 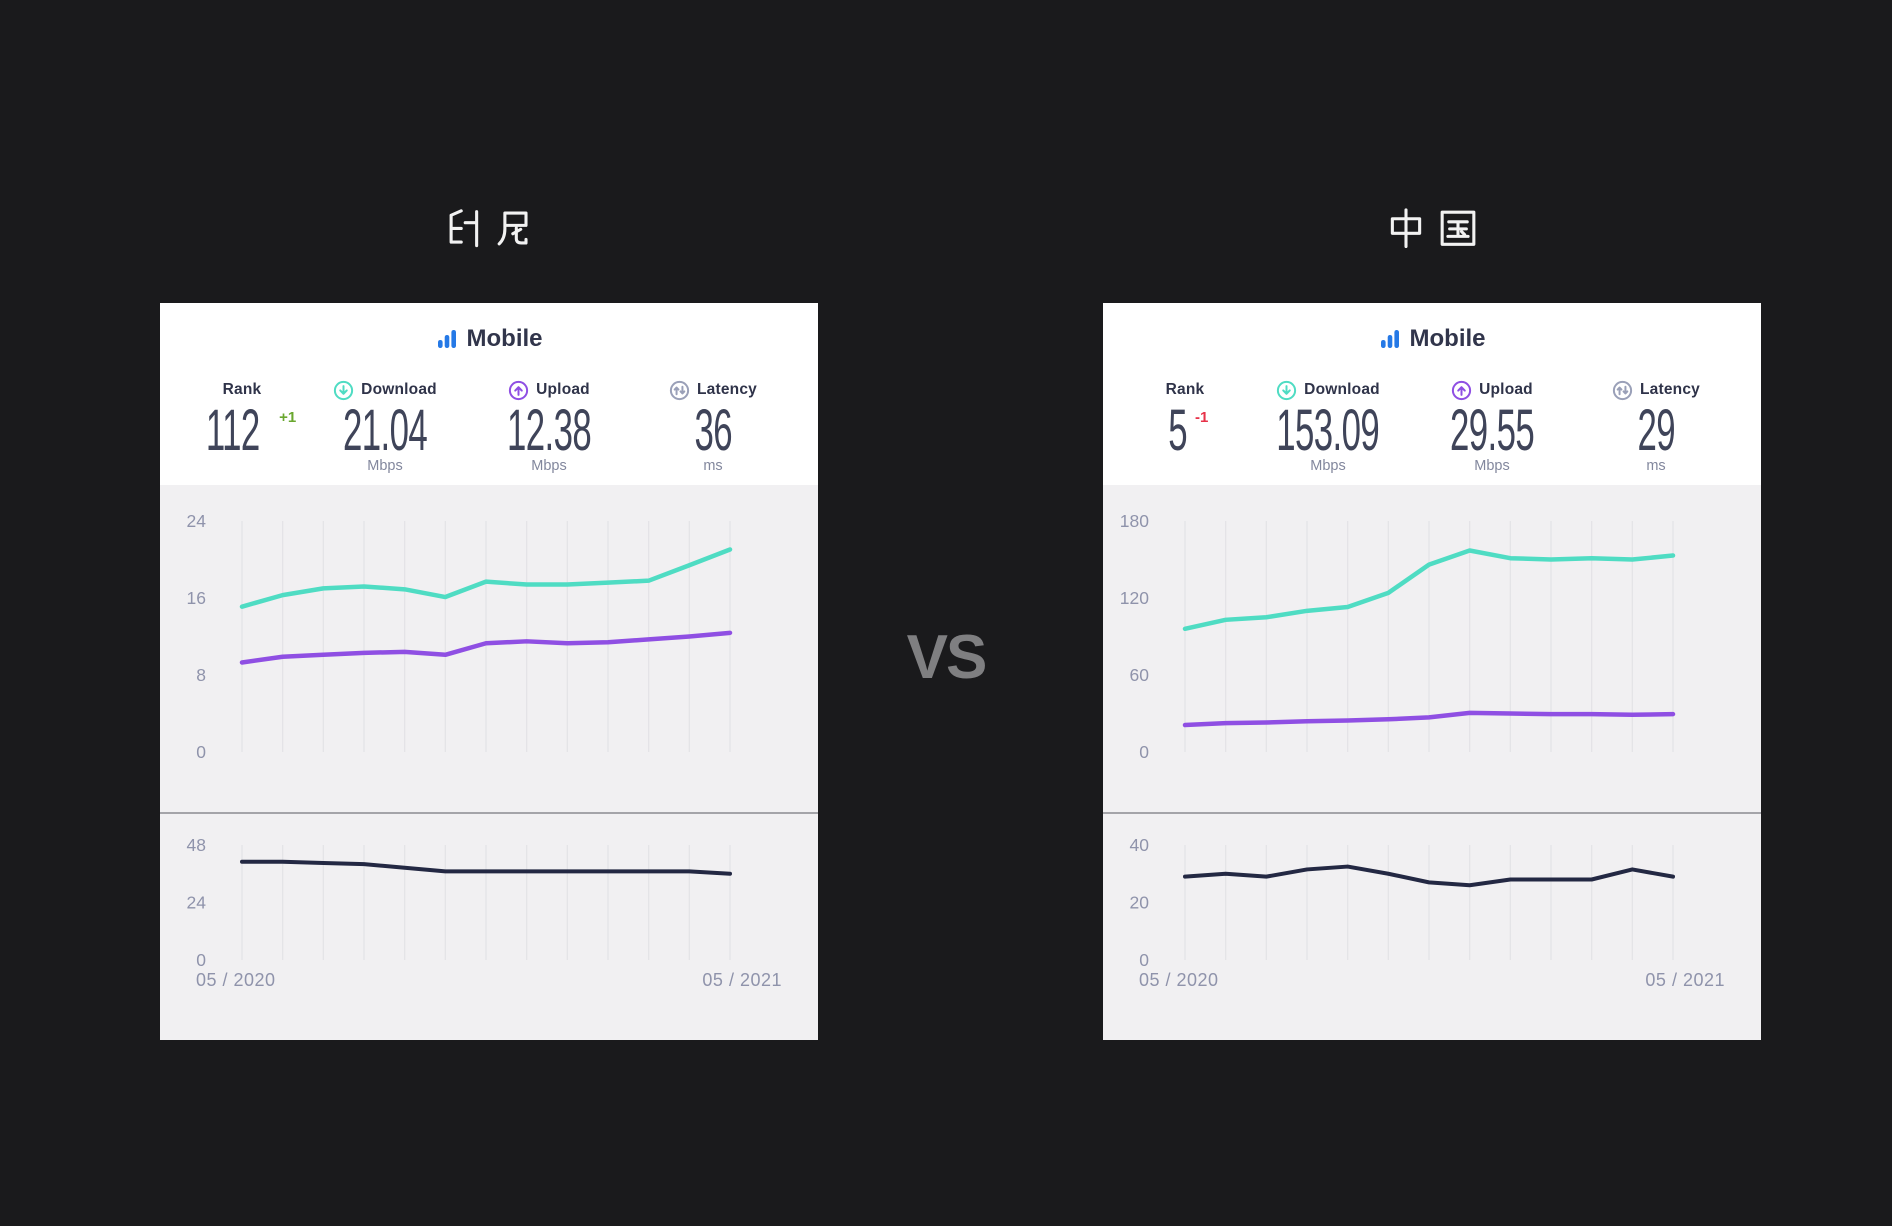 I want to click on card-header: Mobile Rank 112 +1, so click(x=489, y=394).